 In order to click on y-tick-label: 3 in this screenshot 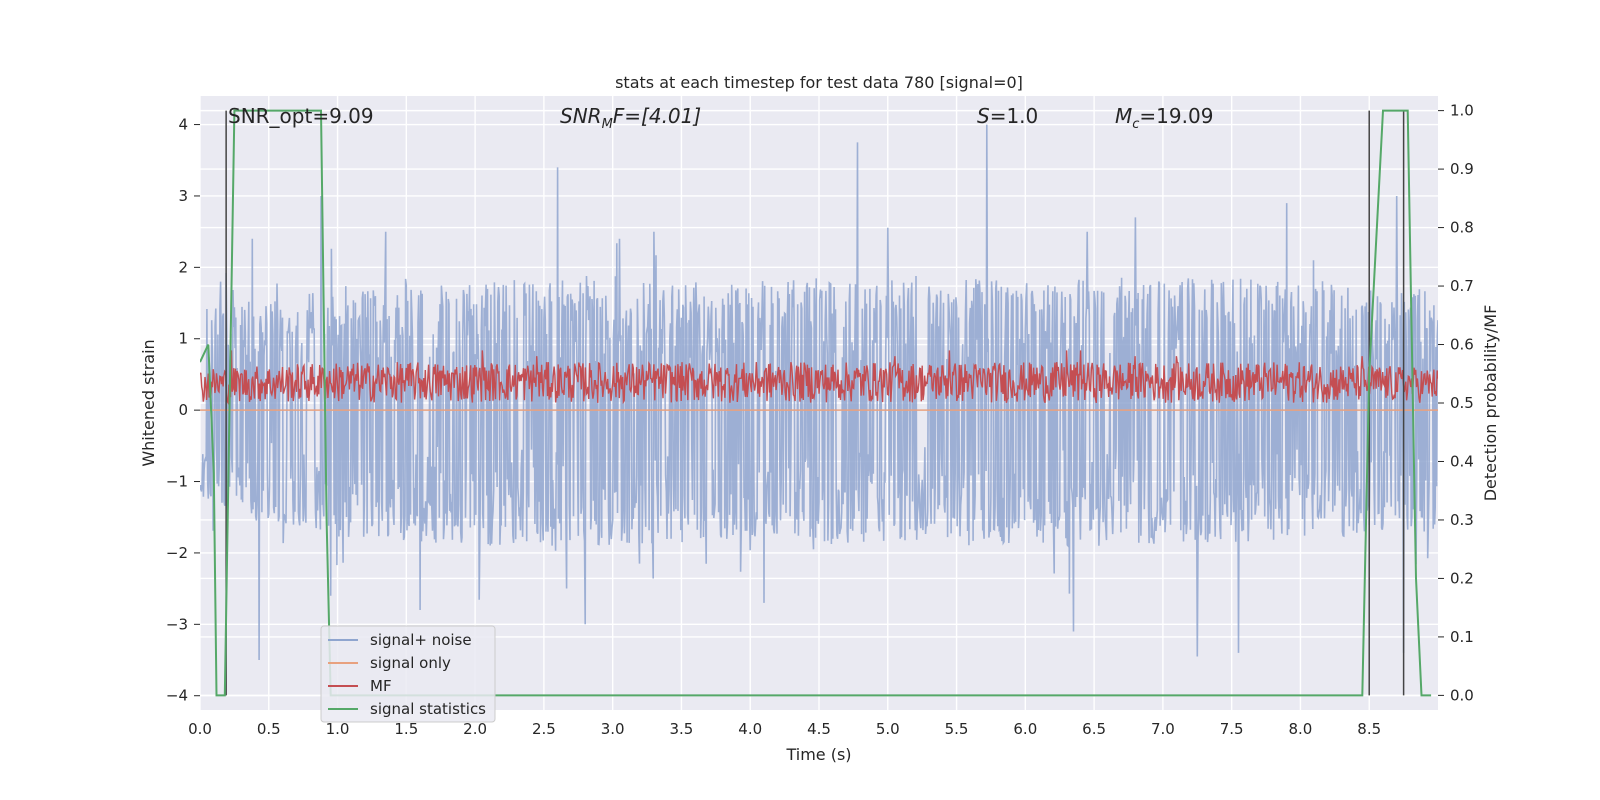, I will do `click(183, 196)`.